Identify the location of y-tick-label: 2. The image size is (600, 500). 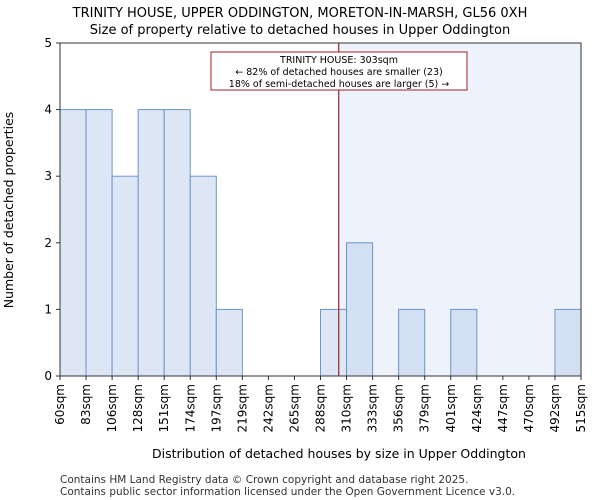
(48, 243).